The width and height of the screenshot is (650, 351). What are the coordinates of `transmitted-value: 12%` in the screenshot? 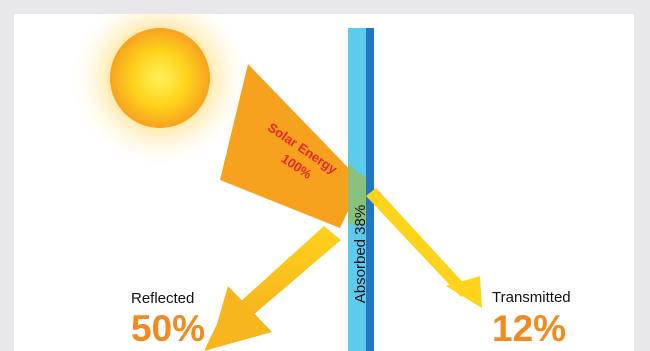 It's located at (529, 328).